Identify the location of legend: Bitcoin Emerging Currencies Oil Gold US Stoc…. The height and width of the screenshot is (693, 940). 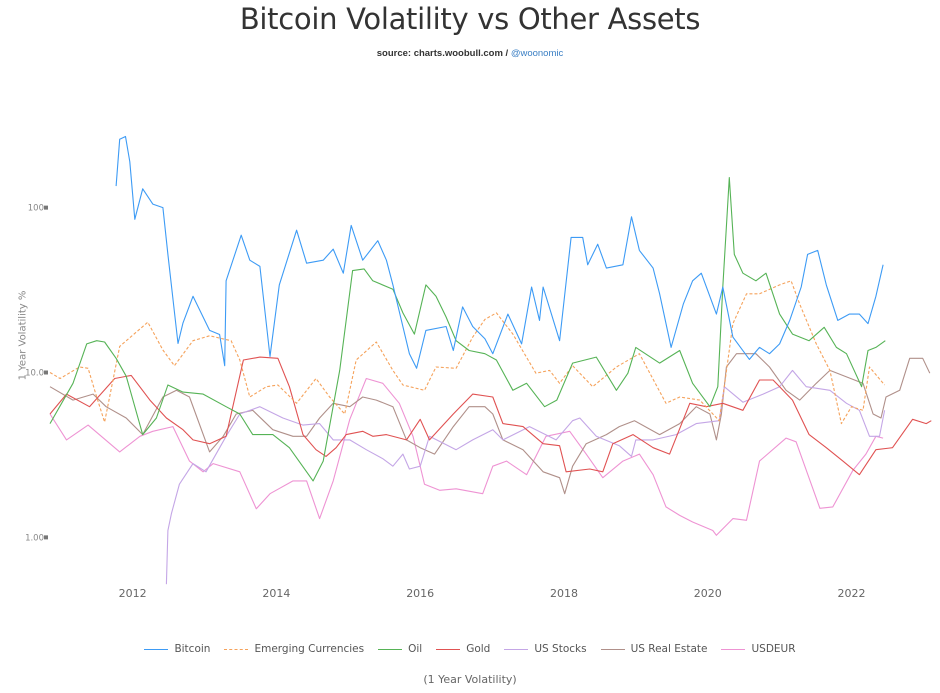
(470, 649).